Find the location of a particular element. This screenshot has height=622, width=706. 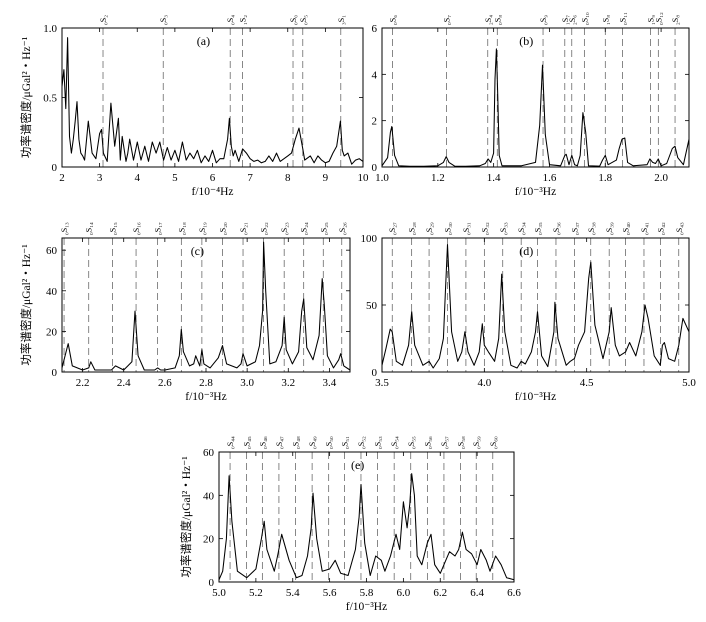

mode-label: ₀S₁₂ is located at coordinates (658, 18).